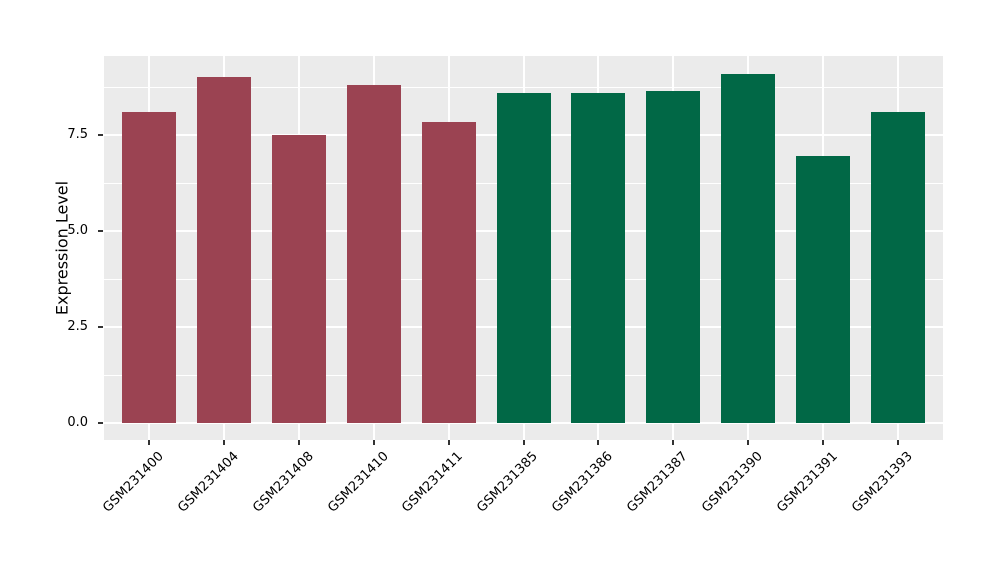  Describe the element at coordinates (448, 272) in the screenshot. I see `bar-GSM231411` at that location.